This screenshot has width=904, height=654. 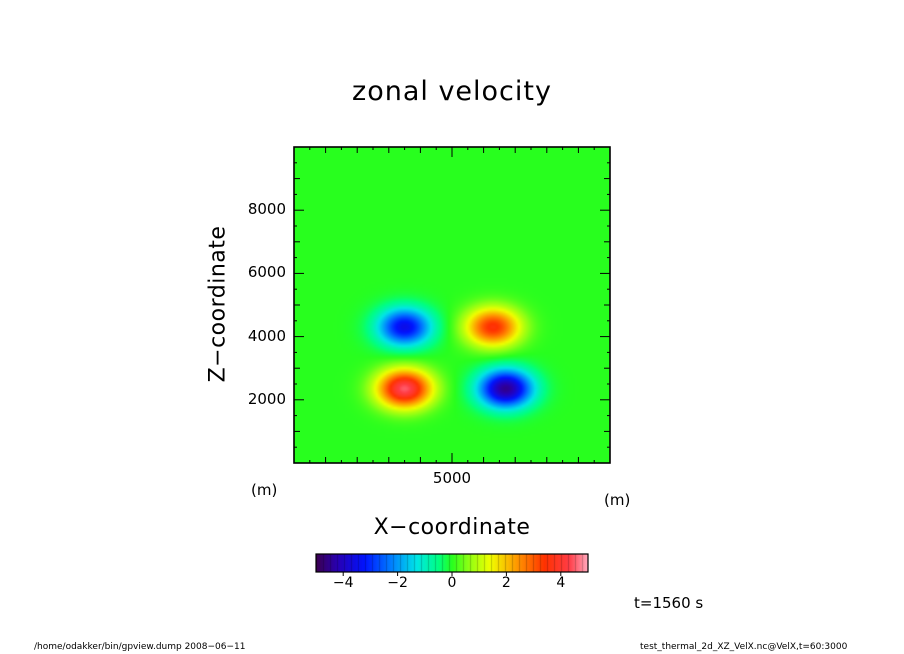 What do you see at coordinates (452, 478) in the screenshot?
I see `x-tick-label: 5000` at bounding box center [452, 478].